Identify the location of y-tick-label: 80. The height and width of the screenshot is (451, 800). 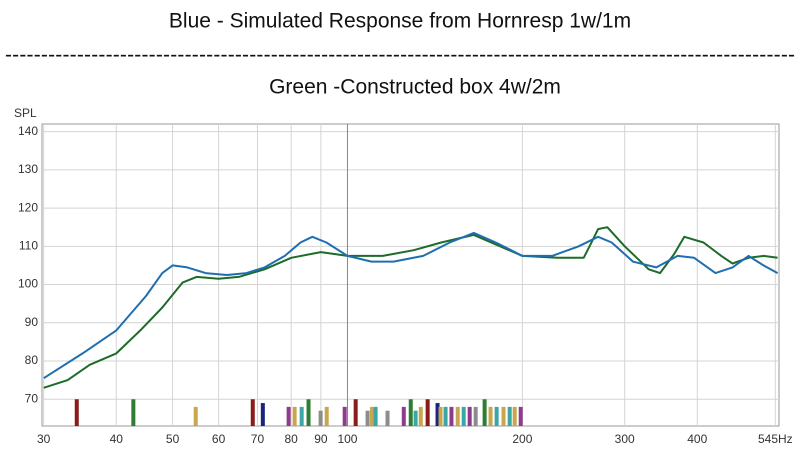
(32, 360).